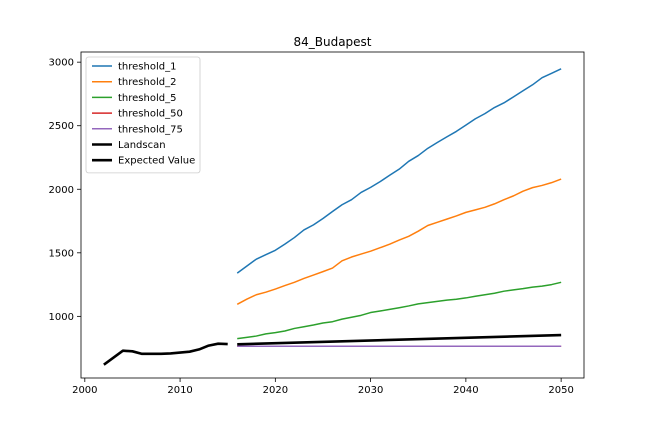 The height and width of the screenshot is (432, 648). What do you see at coordinates (465, 390) in the screenshot?
I see `x-tick-label: 2040` at bounding box center [465, 390].